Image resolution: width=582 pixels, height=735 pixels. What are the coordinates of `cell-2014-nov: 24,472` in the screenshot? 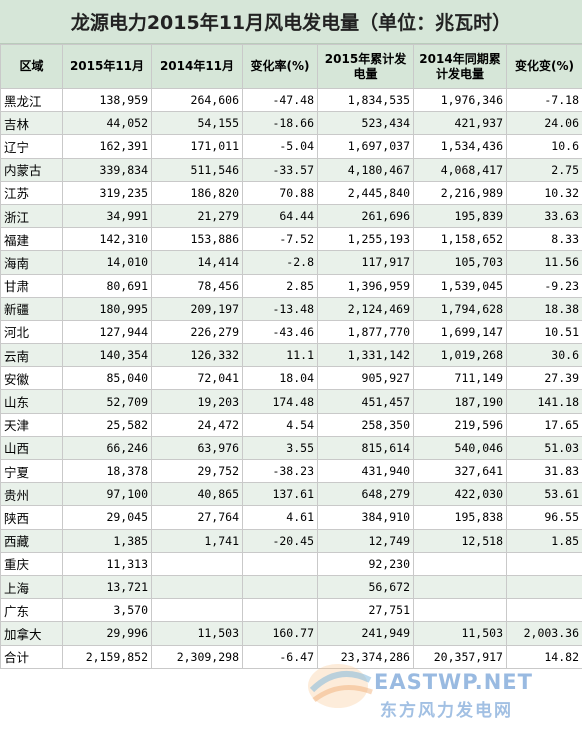 It's located at (197, 424).